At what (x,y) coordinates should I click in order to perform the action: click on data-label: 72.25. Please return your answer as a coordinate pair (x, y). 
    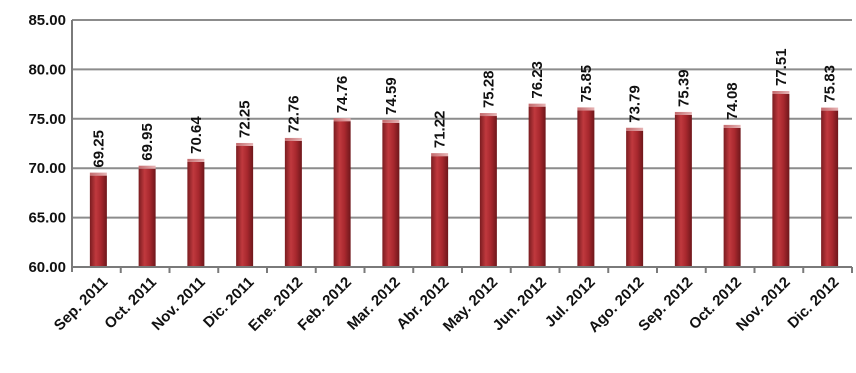
    Looking at the image, I should click on (245, 119).